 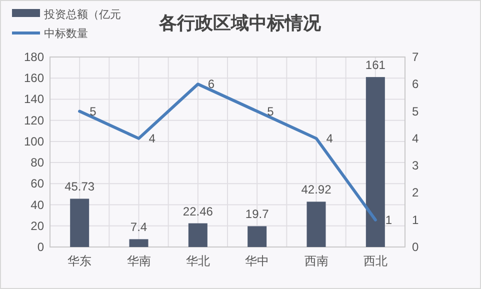 What do you see at coordinates (375, 65) in the screenshot?
I see `data-label: 161` at bounding box center [375, 65].